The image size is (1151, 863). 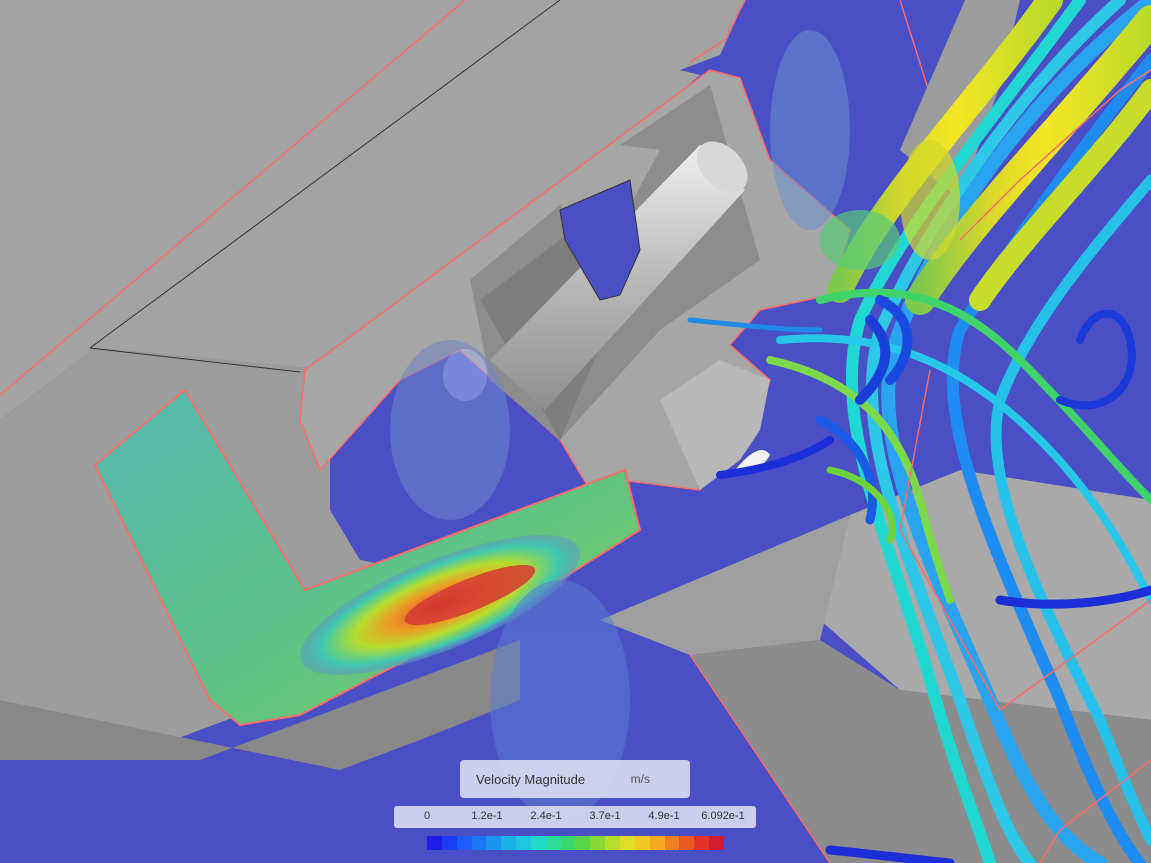 What do you see at coordinates (575, 817) in the screenshot?
I see `legend-tick-panel: 0 1.2e-1 2.4e-1 3.7e-1 4.9e-1 6.092e-1` at bounding box center [575, 817].